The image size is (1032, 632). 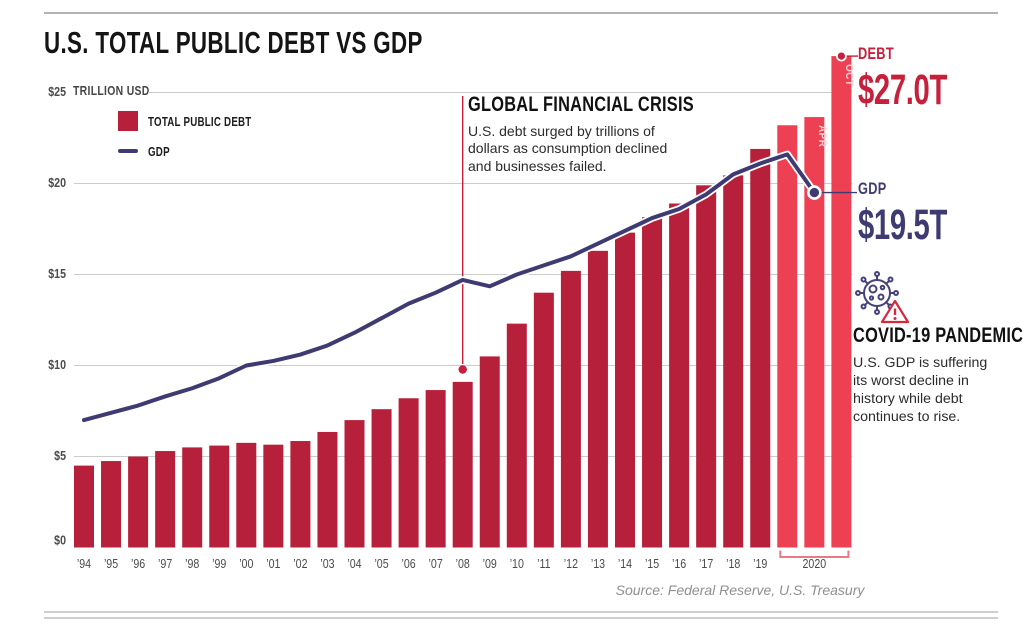 What do you see at coordinates (581, 104) in the screenshot?
I see `gfc-annotation-title: GLOBAL FINANCIAL CRISIS` at bounding box center [581, 104].